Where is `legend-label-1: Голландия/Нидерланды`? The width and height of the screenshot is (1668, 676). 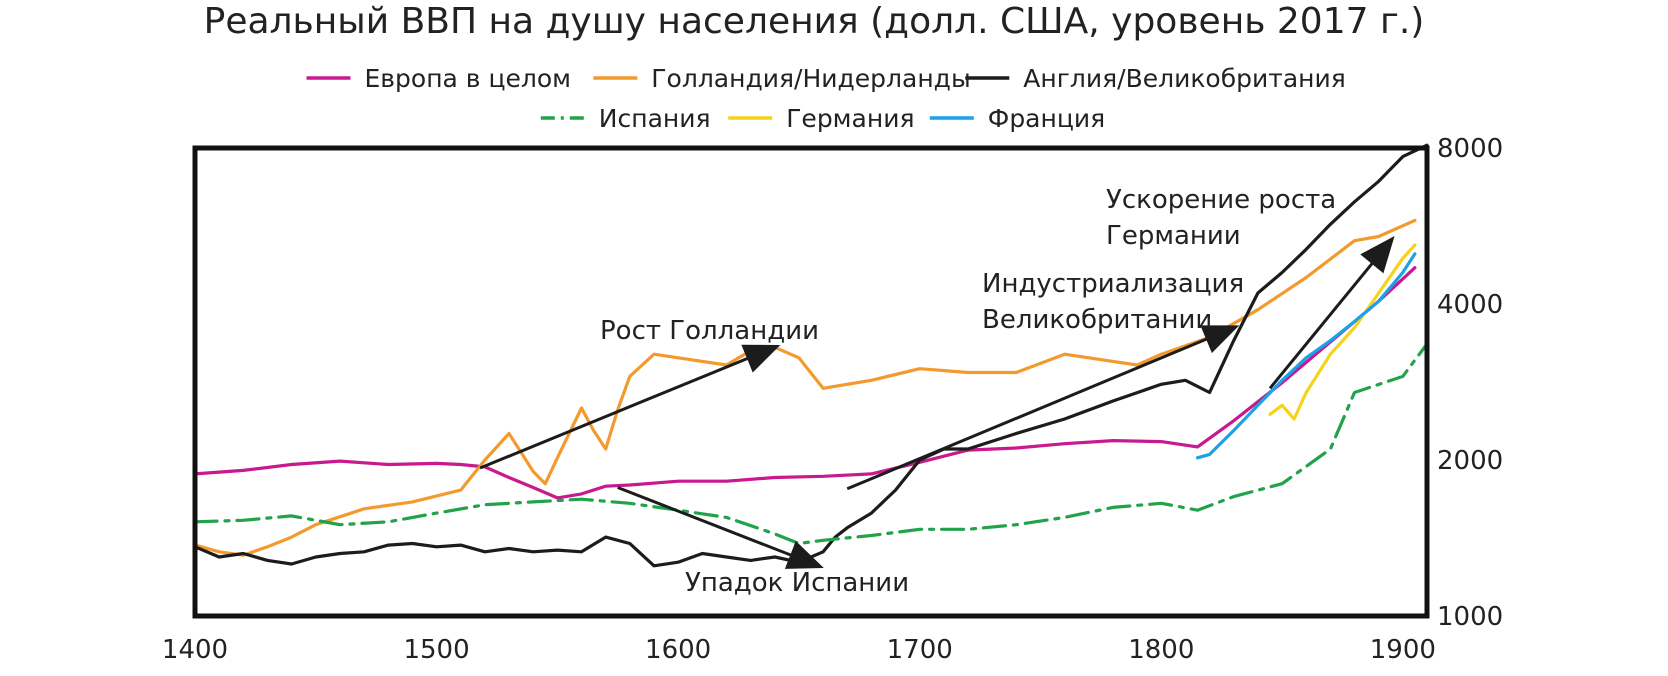 legend-label-1: Голландия/Нидерланды is located at coordinates (810, 78).